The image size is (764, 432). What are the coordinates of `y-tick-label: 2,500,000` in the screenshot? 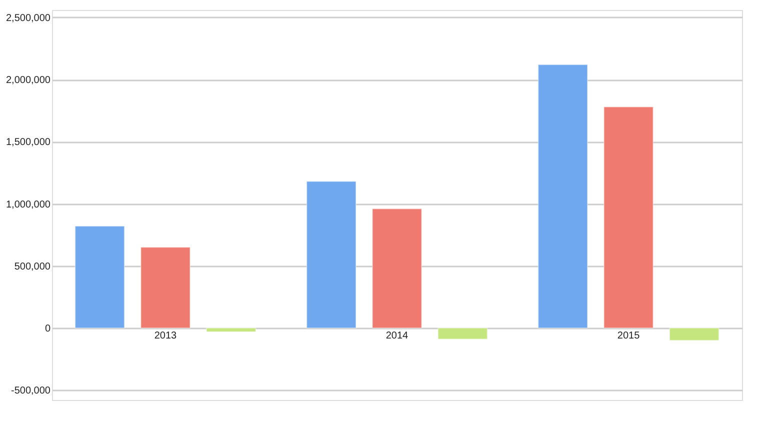 It's located at (28, 18).